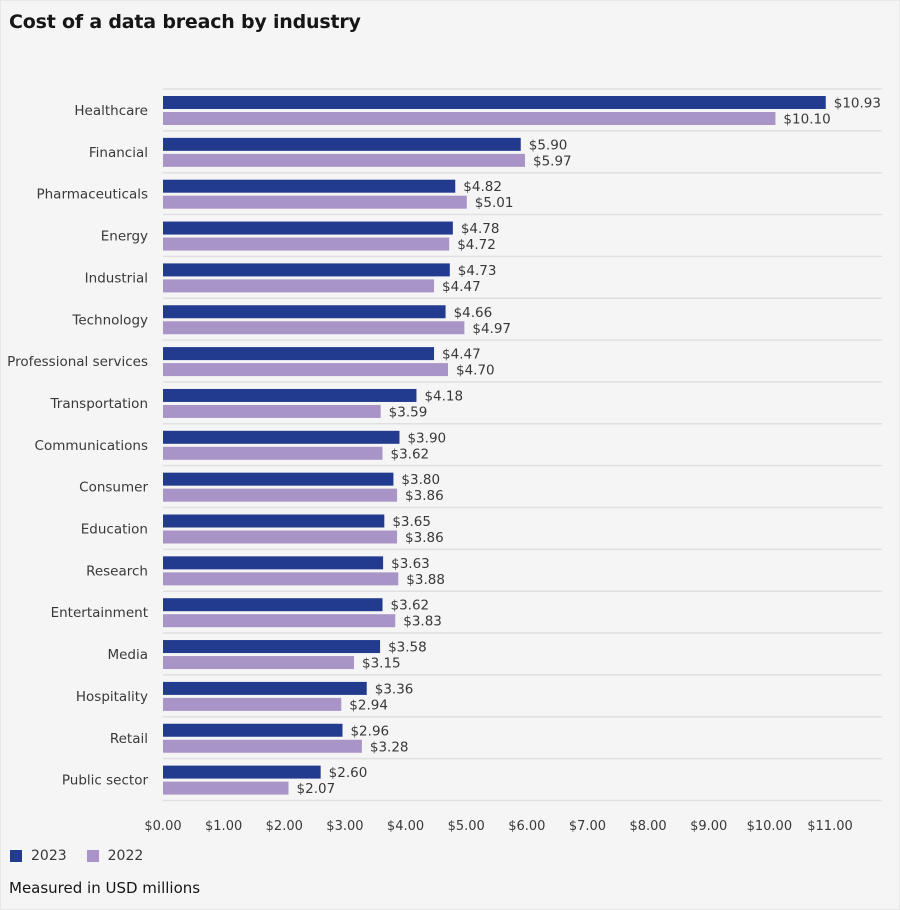 The image size is (900, 910). Describe the element at coordinates (273, 563) in the screenshot. I see `bar-2023-research` at that location.